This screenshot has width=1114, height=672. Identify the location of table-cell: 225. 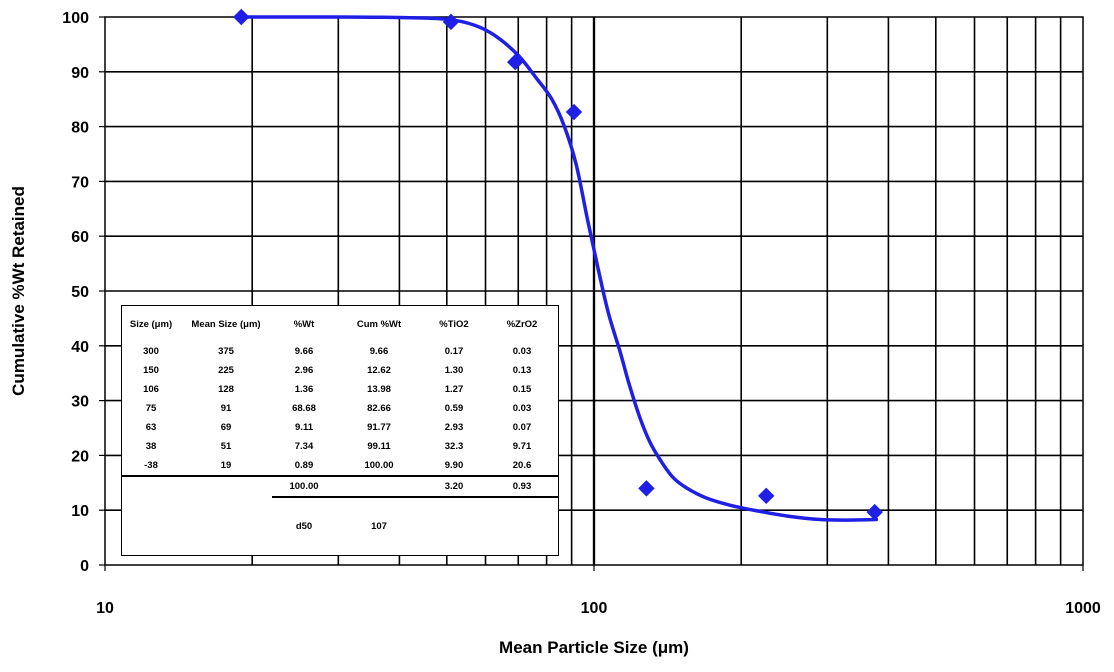
(226, 370).